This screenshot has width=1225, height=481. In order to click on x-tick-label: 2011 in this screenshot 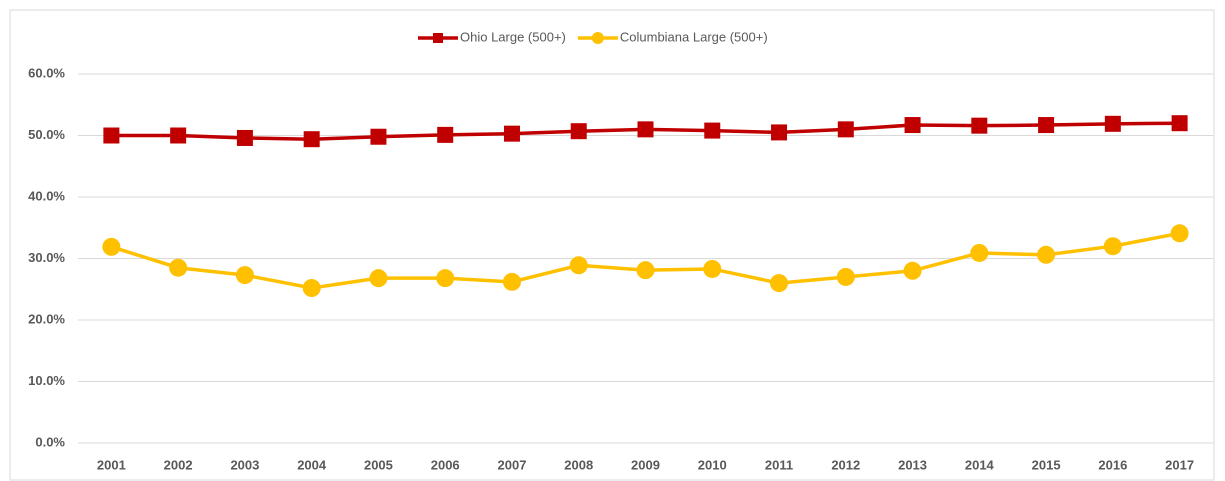, I will do `click(779, 464)`.